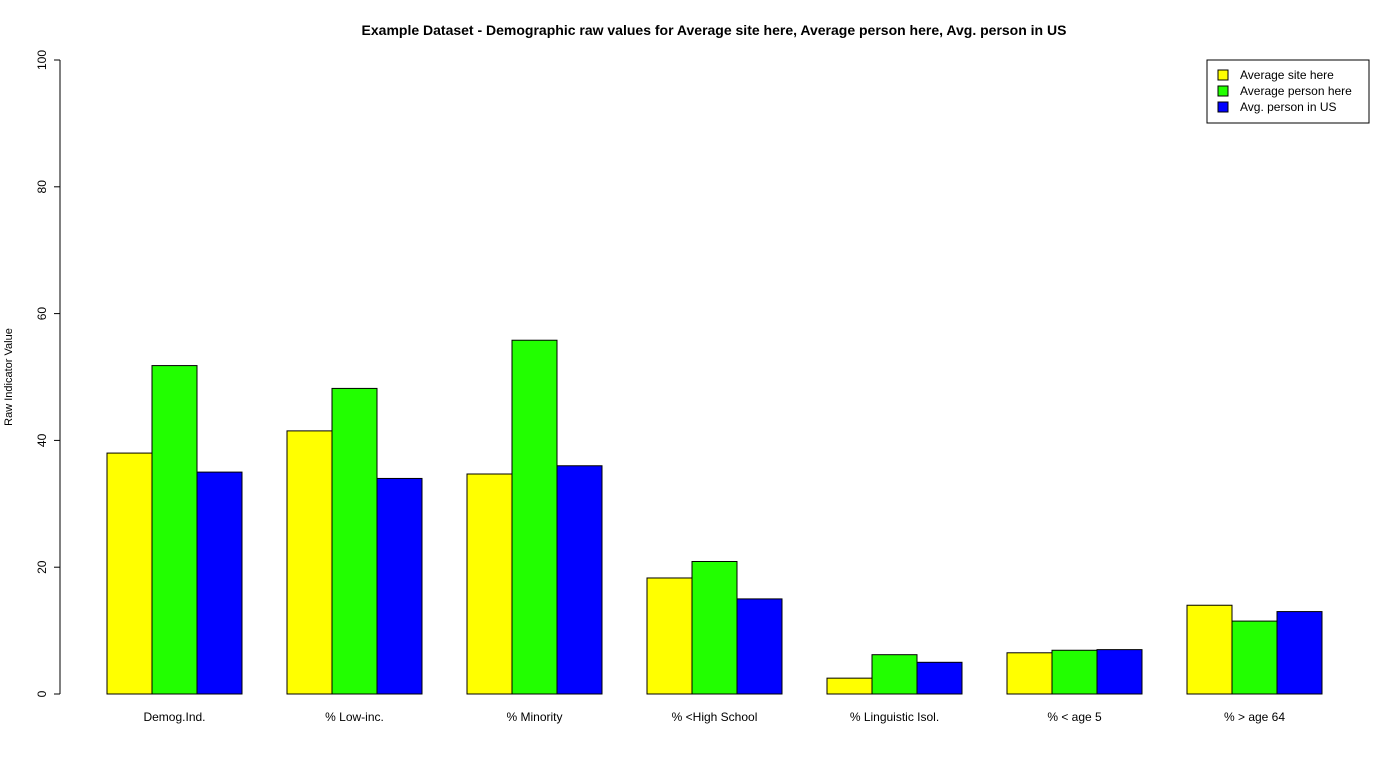 The width and height of the screenshot is (1400, 768). What do you see at coordinates (42, 60) in the screenshot?
I see `y-tick-label: 100` at bounding box center [42, 60].